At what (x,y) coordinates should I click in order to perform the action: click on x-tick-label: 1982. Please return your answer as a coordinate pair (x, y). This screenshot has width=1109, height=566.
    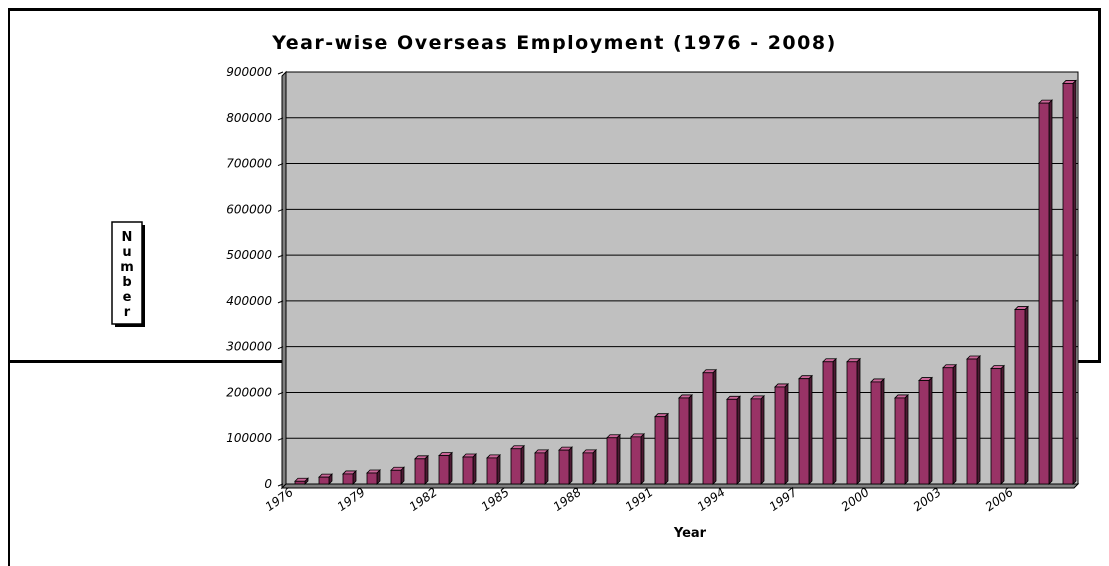
    Looking at the image, I should click on (423, 499).